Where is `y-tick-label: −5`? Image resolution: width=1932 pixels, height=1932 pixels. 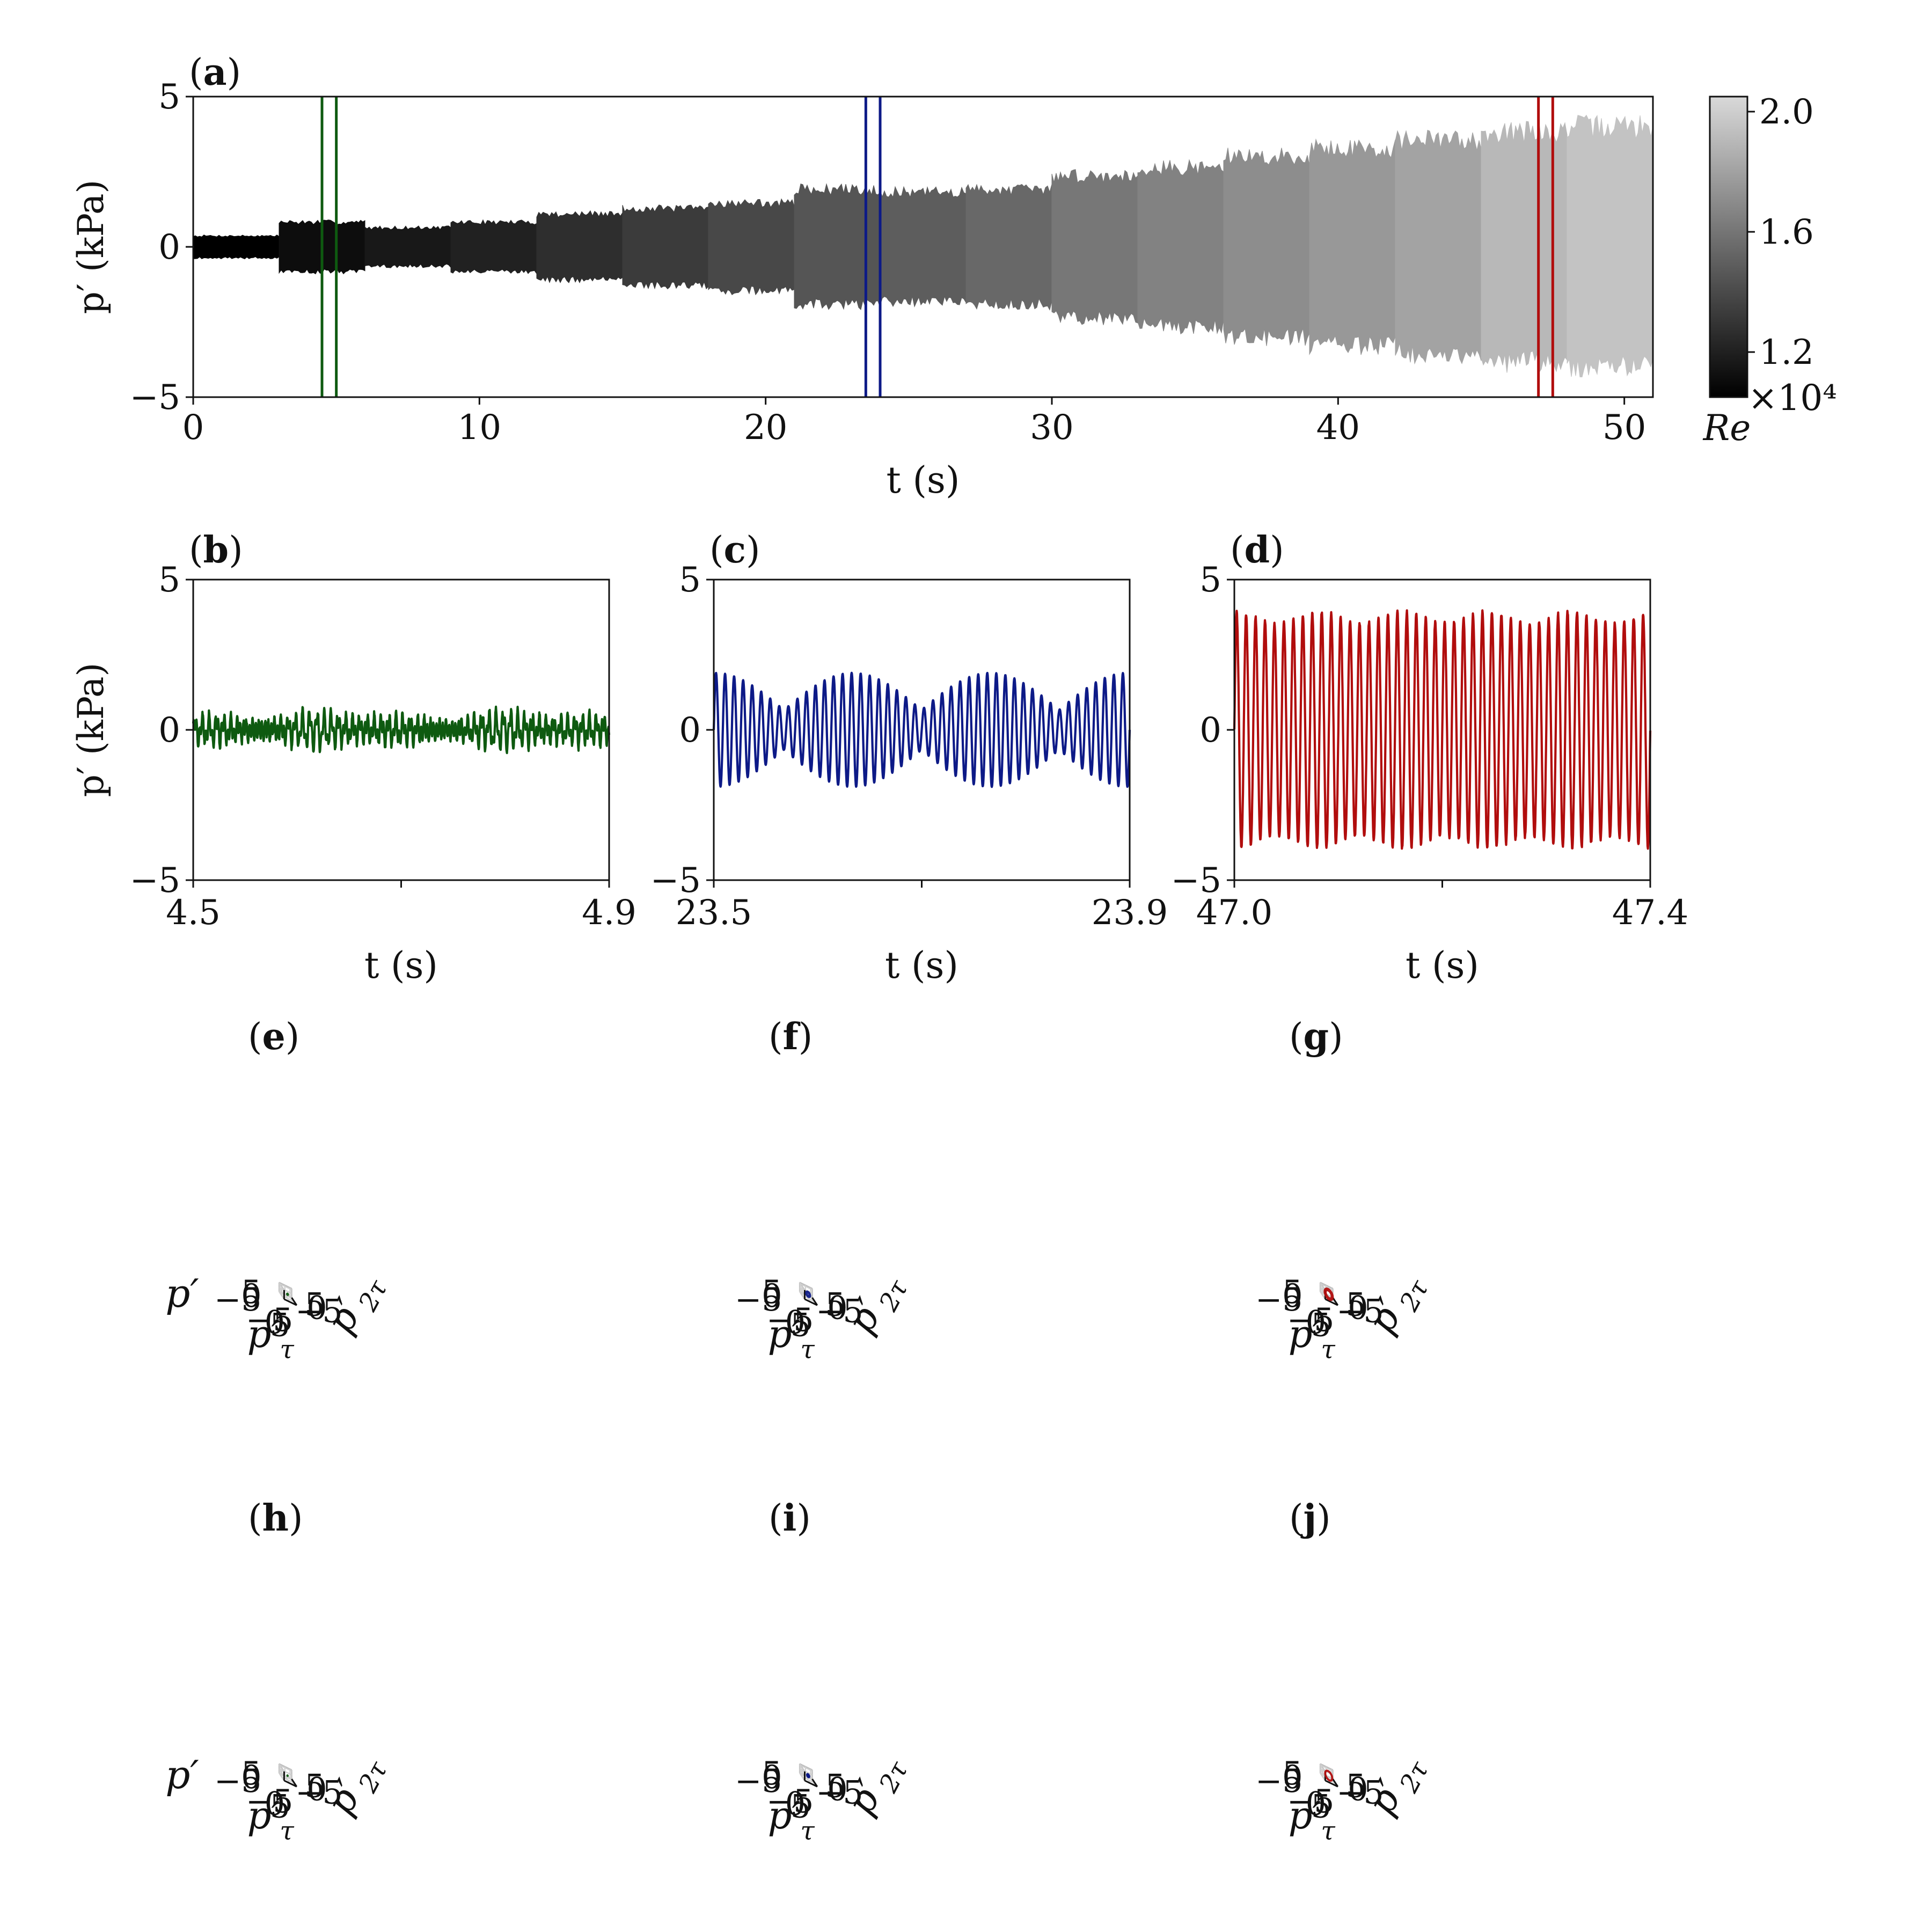
y-tick-label: −5 is located at coordinates (1196, 881).